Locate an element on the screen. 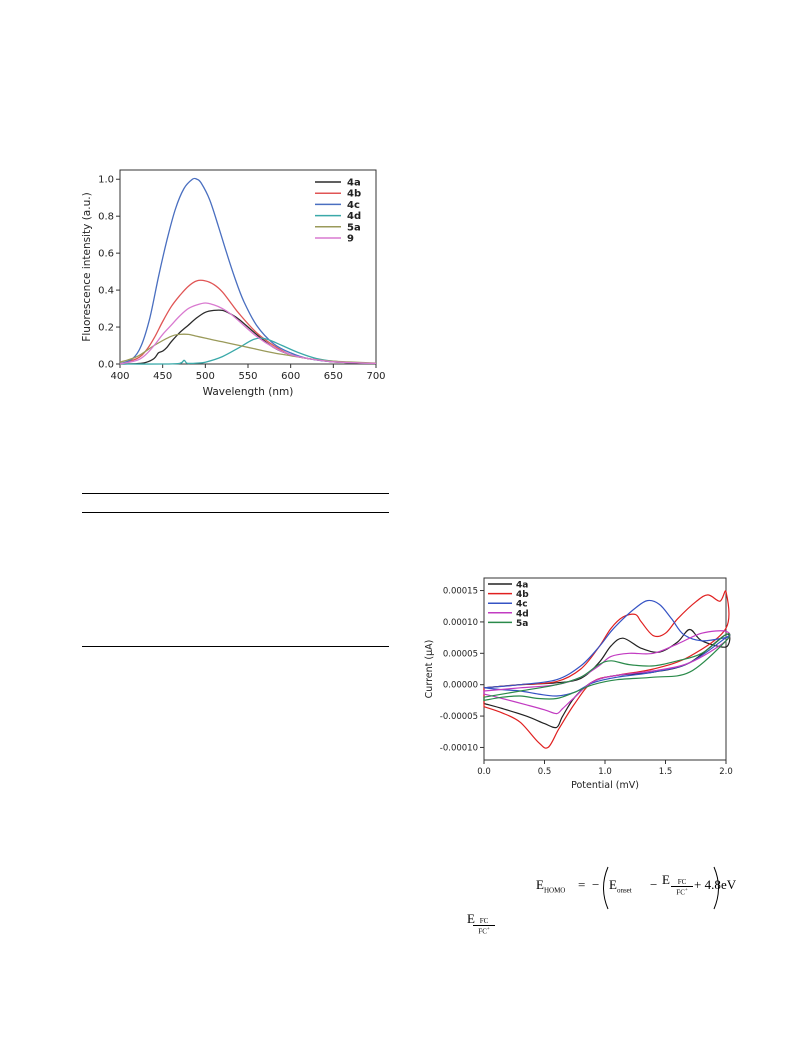  cv-x-tick-label: 1.5 is located at coordinates (666, 772).